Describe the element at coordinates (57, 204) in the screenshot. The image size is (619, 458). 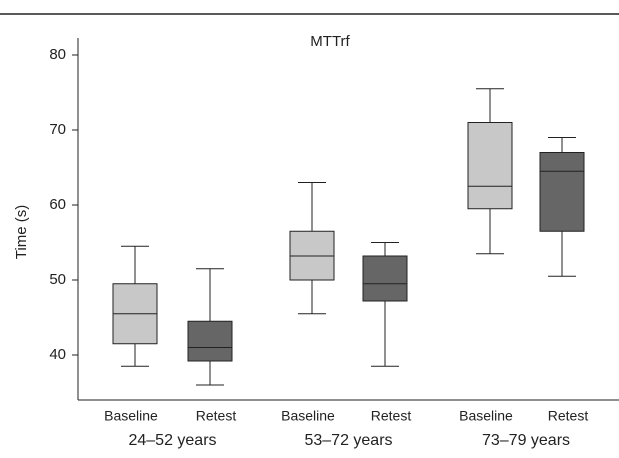
I see `y-tick-label: 60` at that location.